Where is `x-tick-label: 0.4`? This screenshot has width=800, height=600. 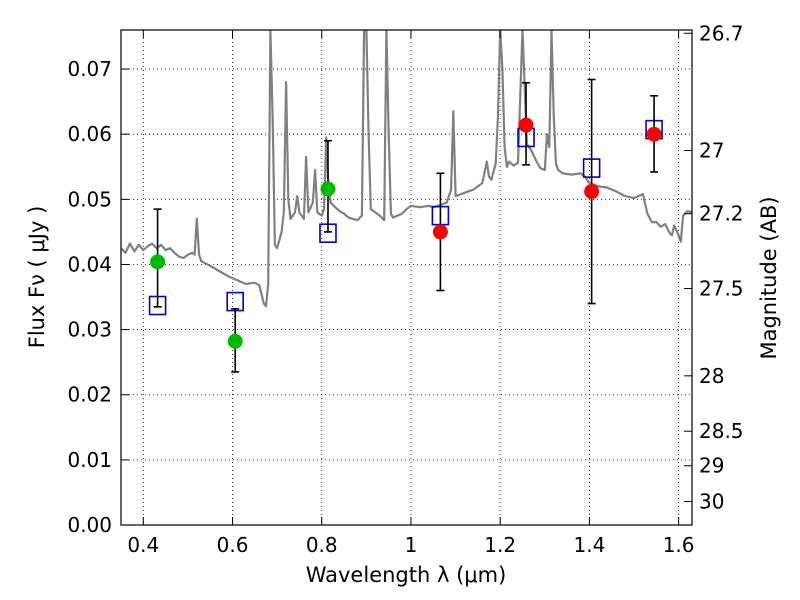 x-tick-label: 0.4 is located at coordinates (143, 545).